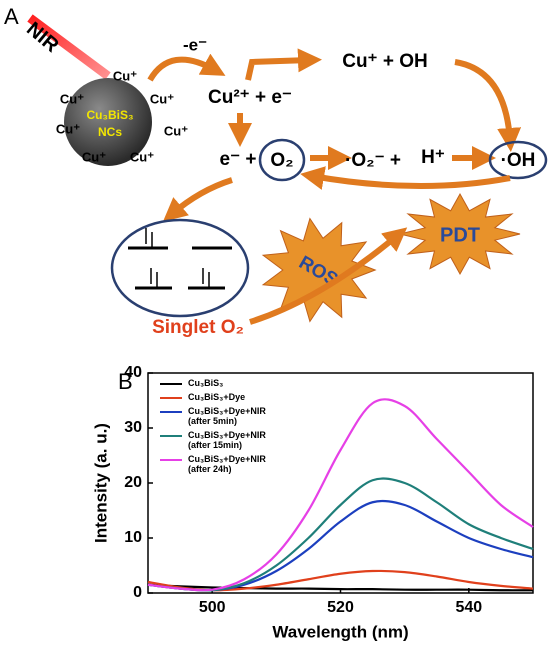  I want to click on nc-name: Cu₃BiS₃, so click(109, 115).